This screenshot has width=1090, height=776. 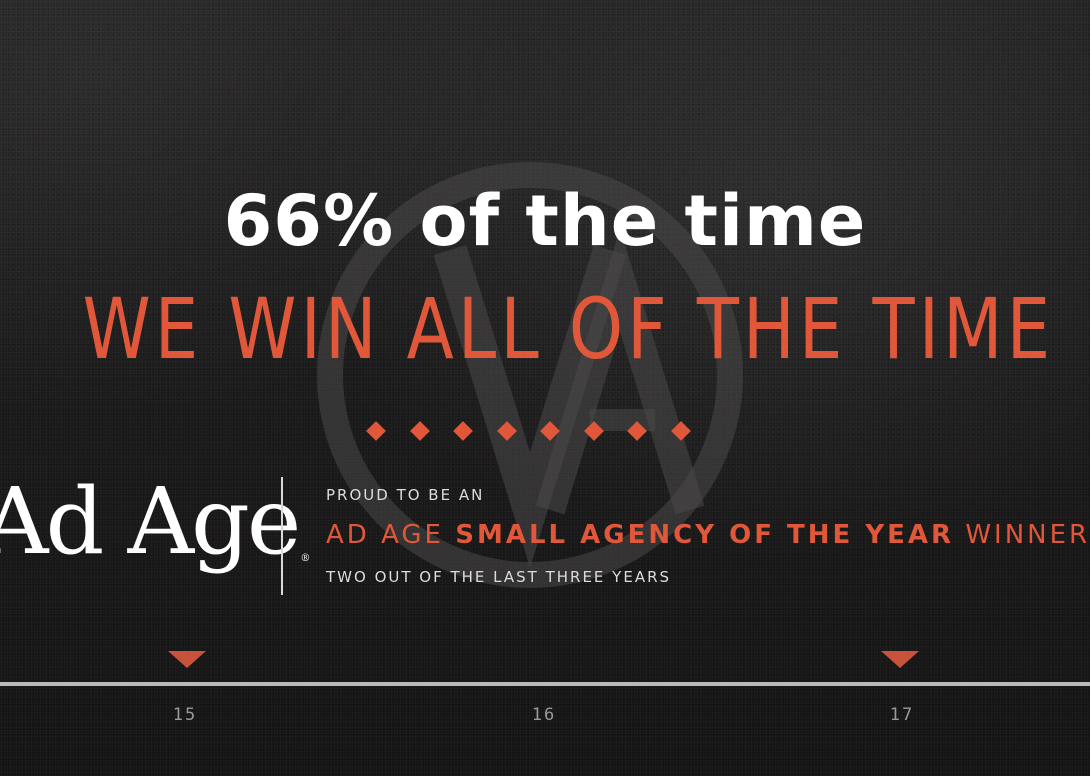 What do you see at coordinates (282, 536) in the screenshot?
I see `vertical-divider` at bounding box center [282, 536].